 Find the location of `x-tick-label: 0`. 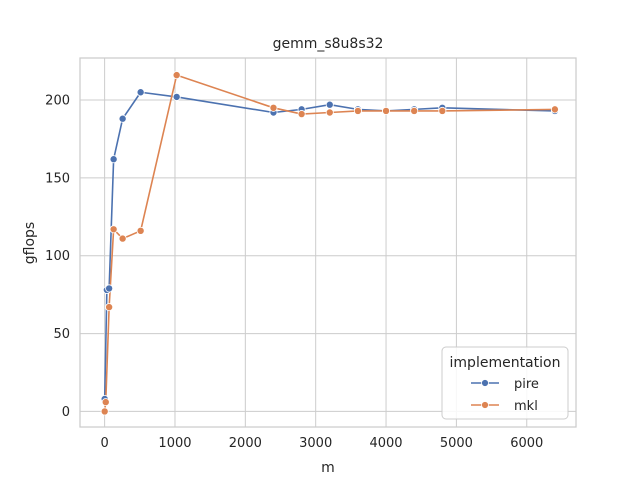

x-tick-label: 0 is located at coordinates (104, 443).